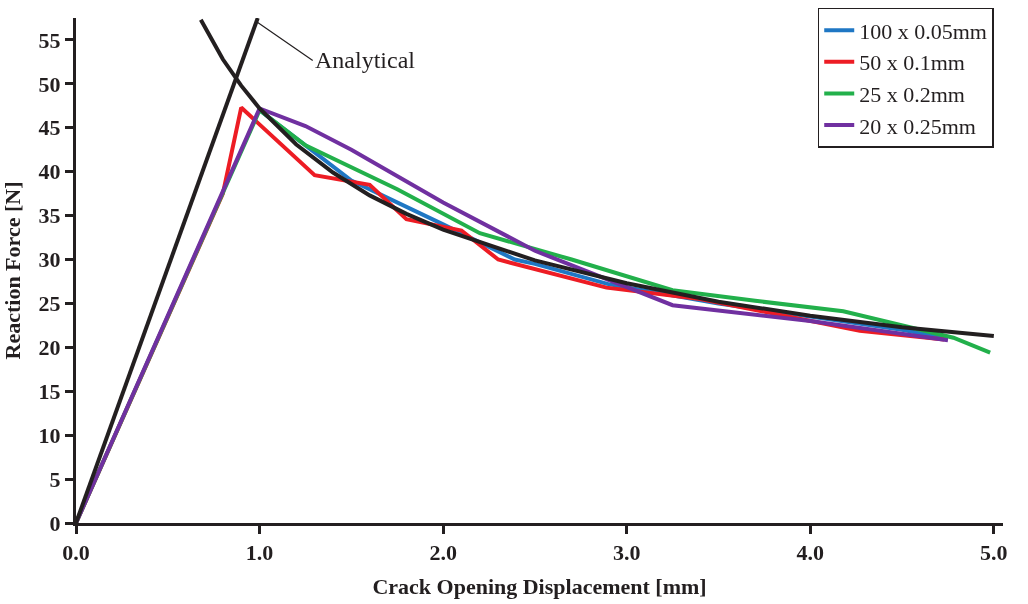 The image size is (1028, 604). Describe the element at coordinates (912, 63) in the screenshot. I see `legend-label: 50 x 0.1mm` at that location.